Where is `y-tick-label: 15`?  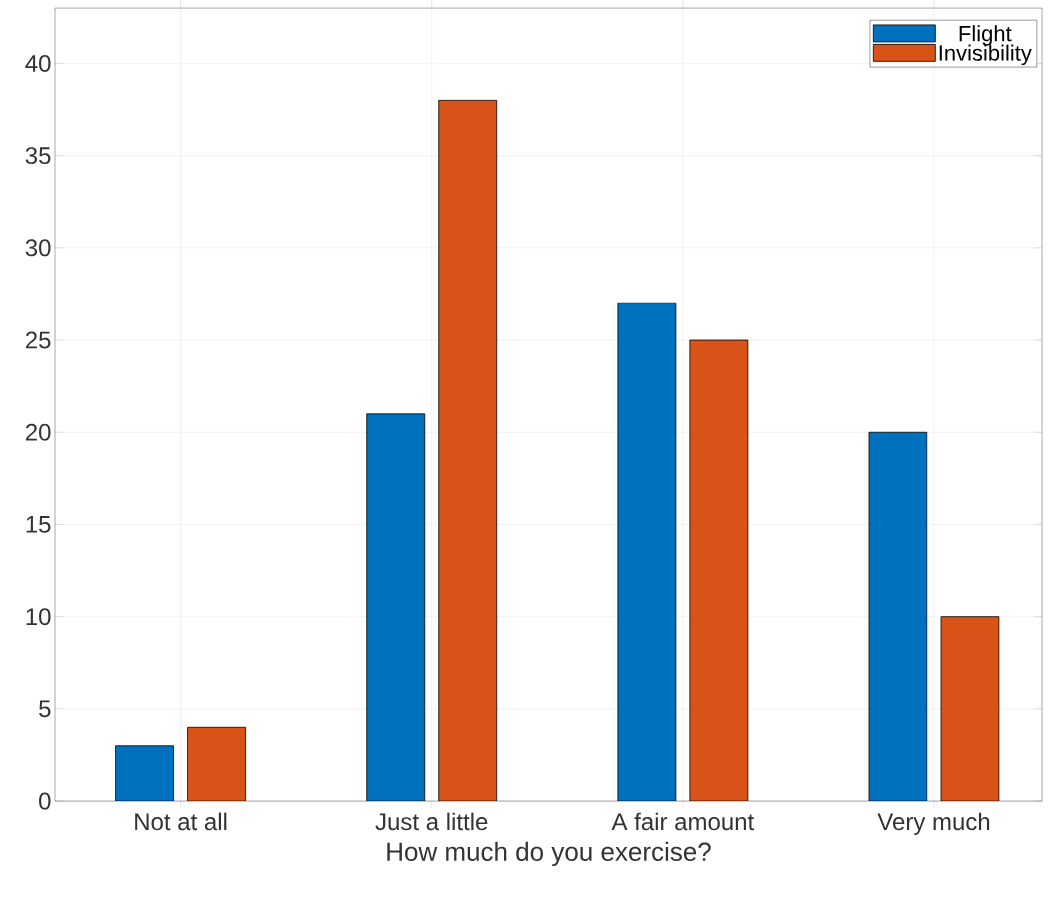 y-tick-label: 15 is located at coordinates (38, 524).